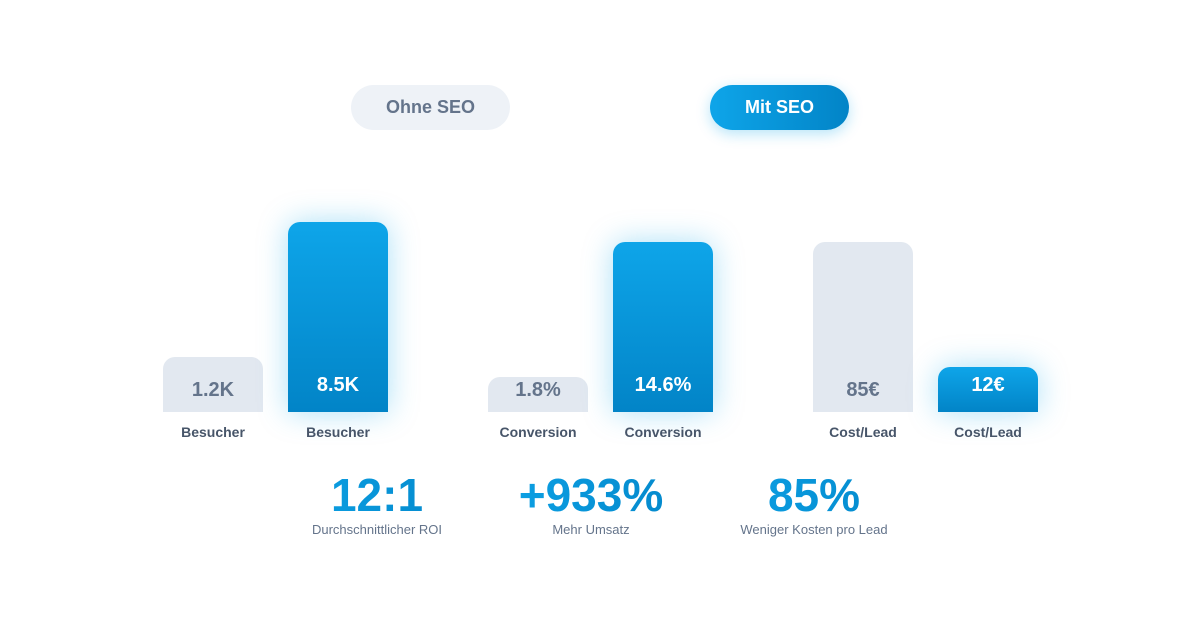 The width and height of the screenshot is (1200, 622). I want to click on bar-ohne-seo: 85€, so click(863, 327).